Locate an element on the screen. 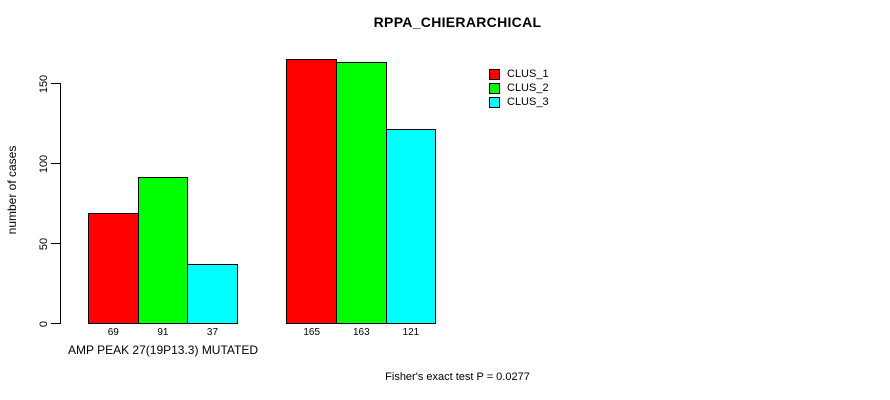 This screenshot has height=400, width=890. bar-value-label: 91 is located at coordinates (163, 332).